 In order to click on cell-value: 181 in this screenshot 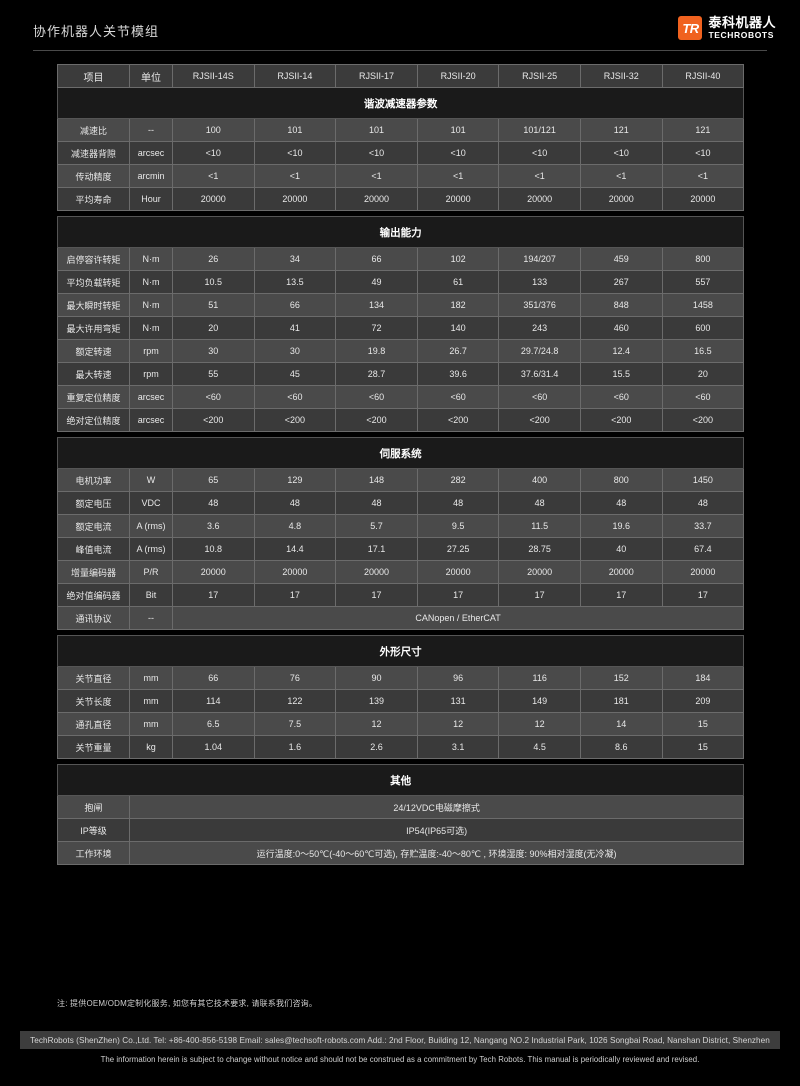, I will do `click(621, 701)`.